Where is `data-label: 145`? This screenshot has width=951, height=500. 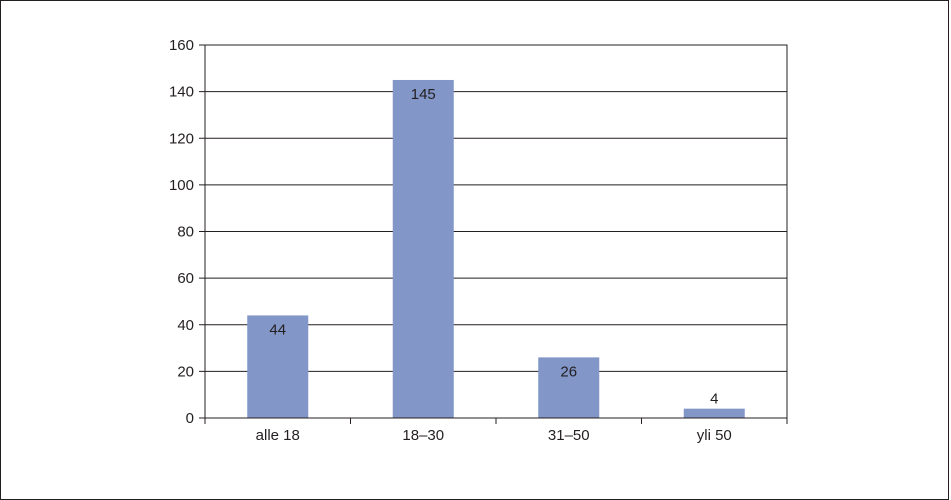 data-label: 145 is located at coordinates (423, 94).